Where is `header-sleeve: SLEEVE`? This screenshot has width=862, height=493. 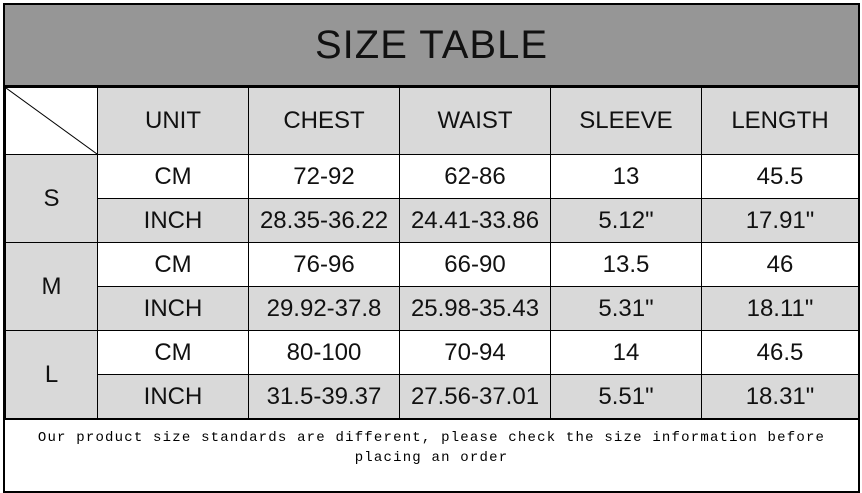 header-sleeve: SLEEVE is located at coordinates (626, 121).